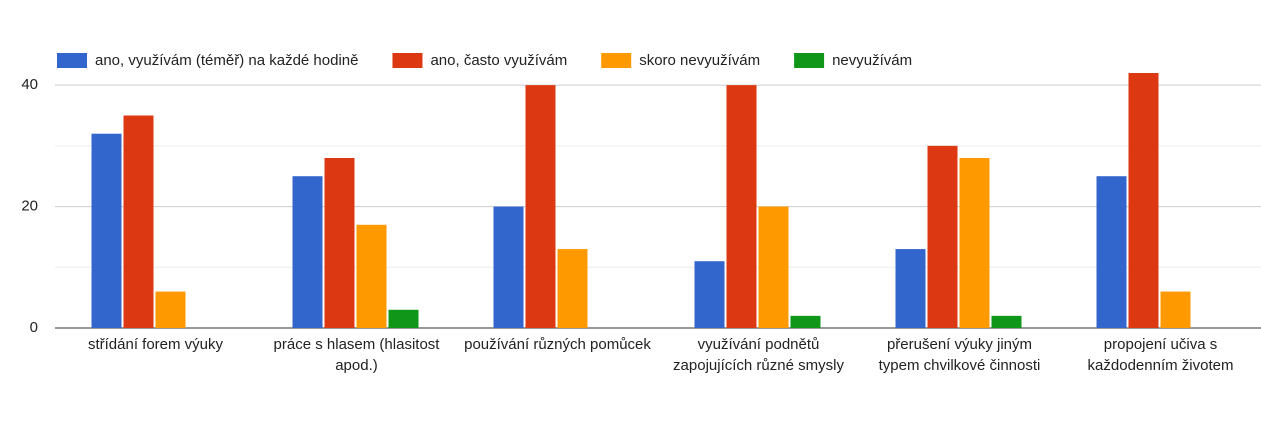  I want to click on x-tick-label-box: střídání forem výuky, so click(155, 344).